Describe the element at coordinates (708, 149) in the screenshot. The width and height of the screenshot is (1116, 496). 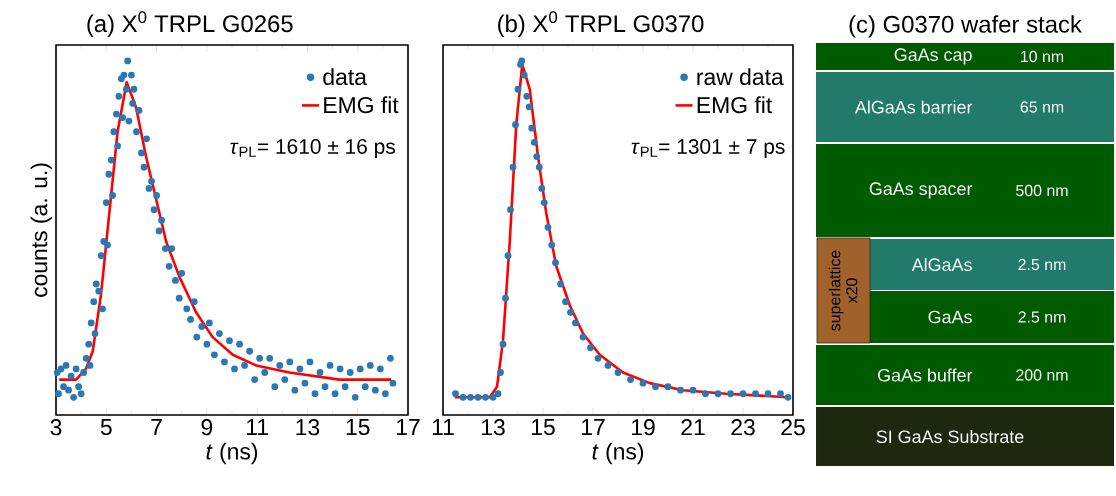
I see `annotation: τ$_{PL}$= 1301 ± 7 ps` at that location.